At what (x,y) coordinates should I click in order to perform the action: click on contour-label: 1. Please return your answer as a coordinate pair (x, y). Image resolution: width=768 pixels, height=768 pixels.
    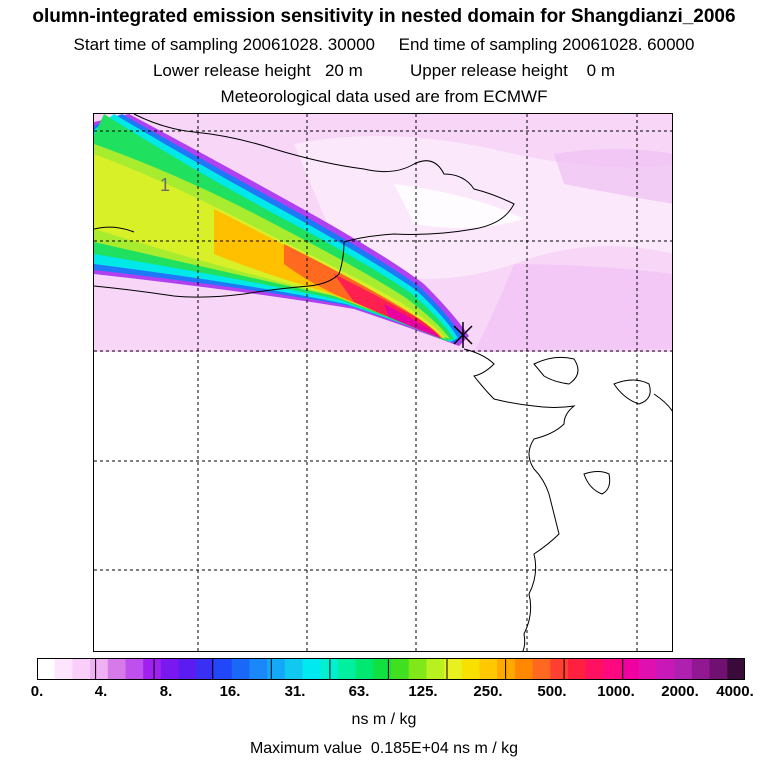
    Looking at the image, I should click on (165, 185).